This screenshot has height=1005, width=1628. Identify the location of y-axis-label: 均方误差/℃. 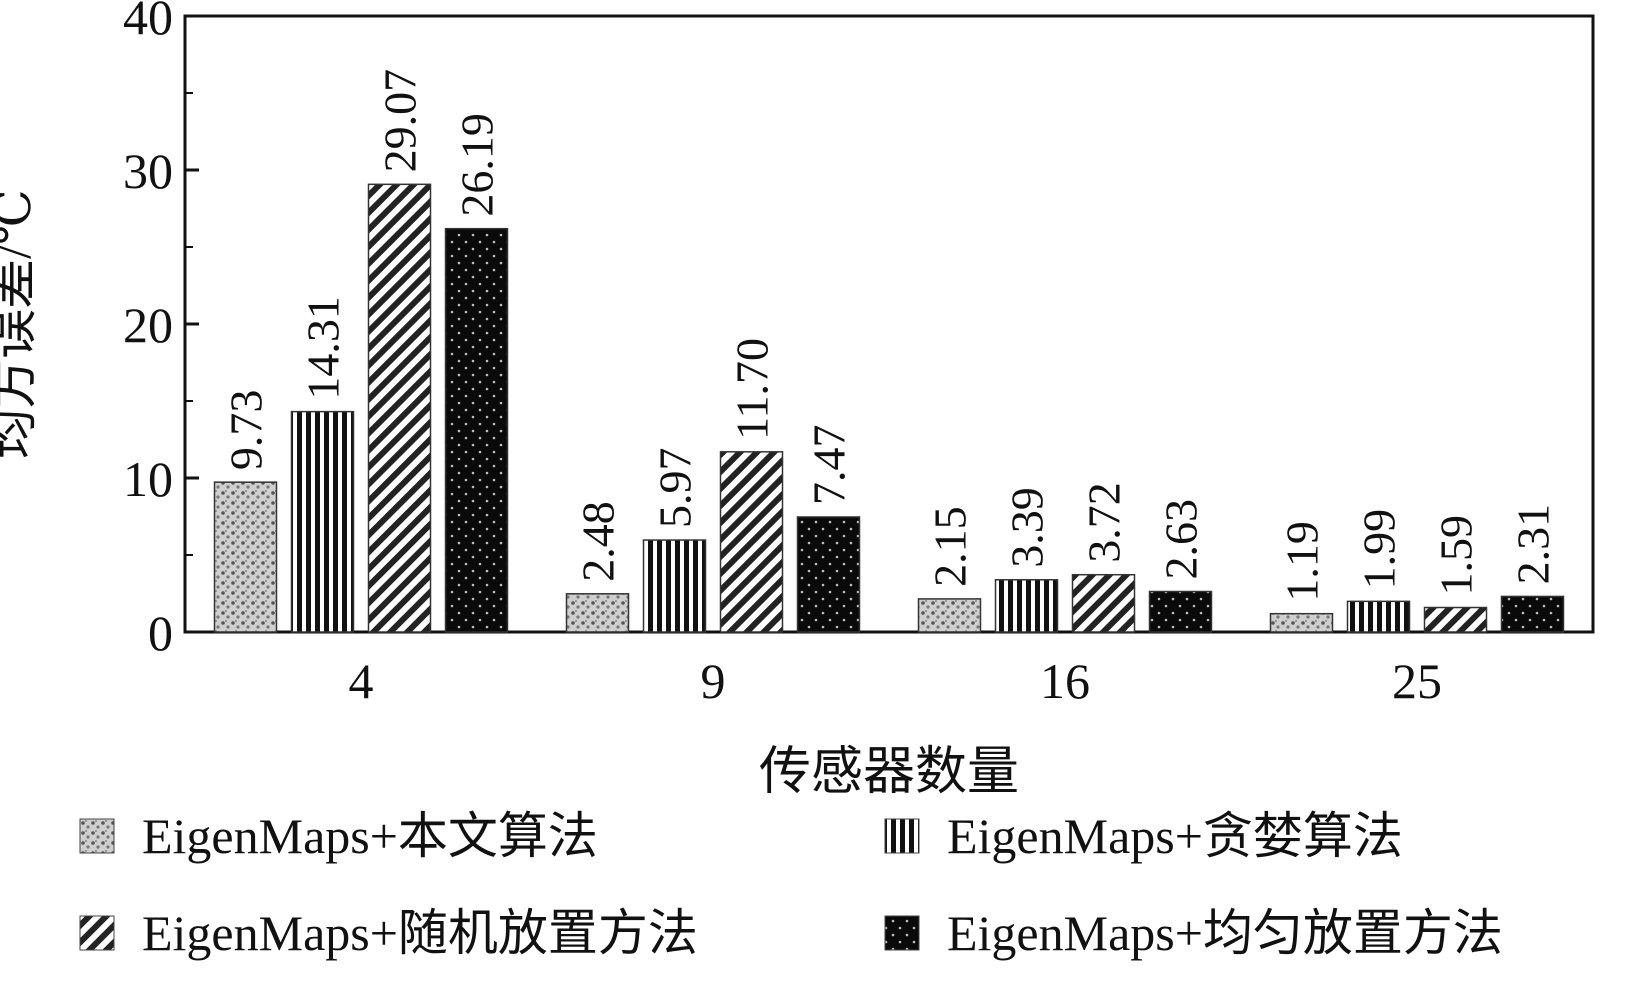
(20, 324).